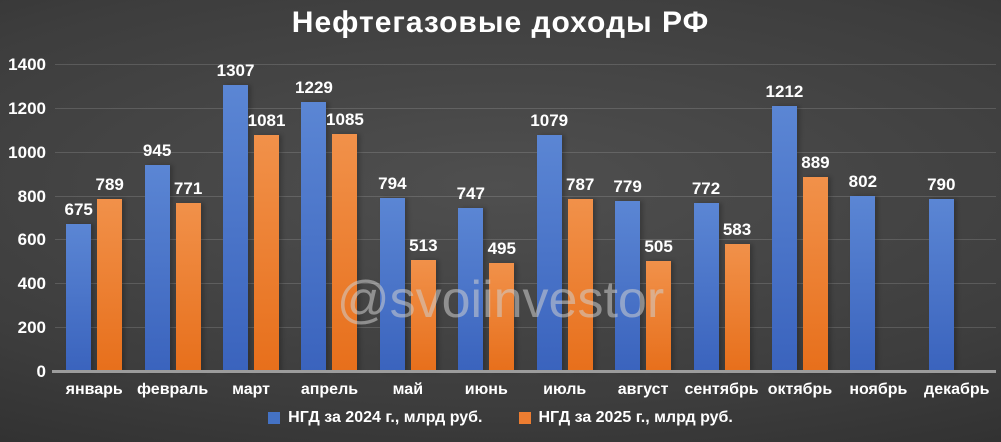 This screenshot has width=1001, height=442. Describe the element at coordinates (235, 70) in the screenshot. I see `bar-value-label: 1307` at that location.